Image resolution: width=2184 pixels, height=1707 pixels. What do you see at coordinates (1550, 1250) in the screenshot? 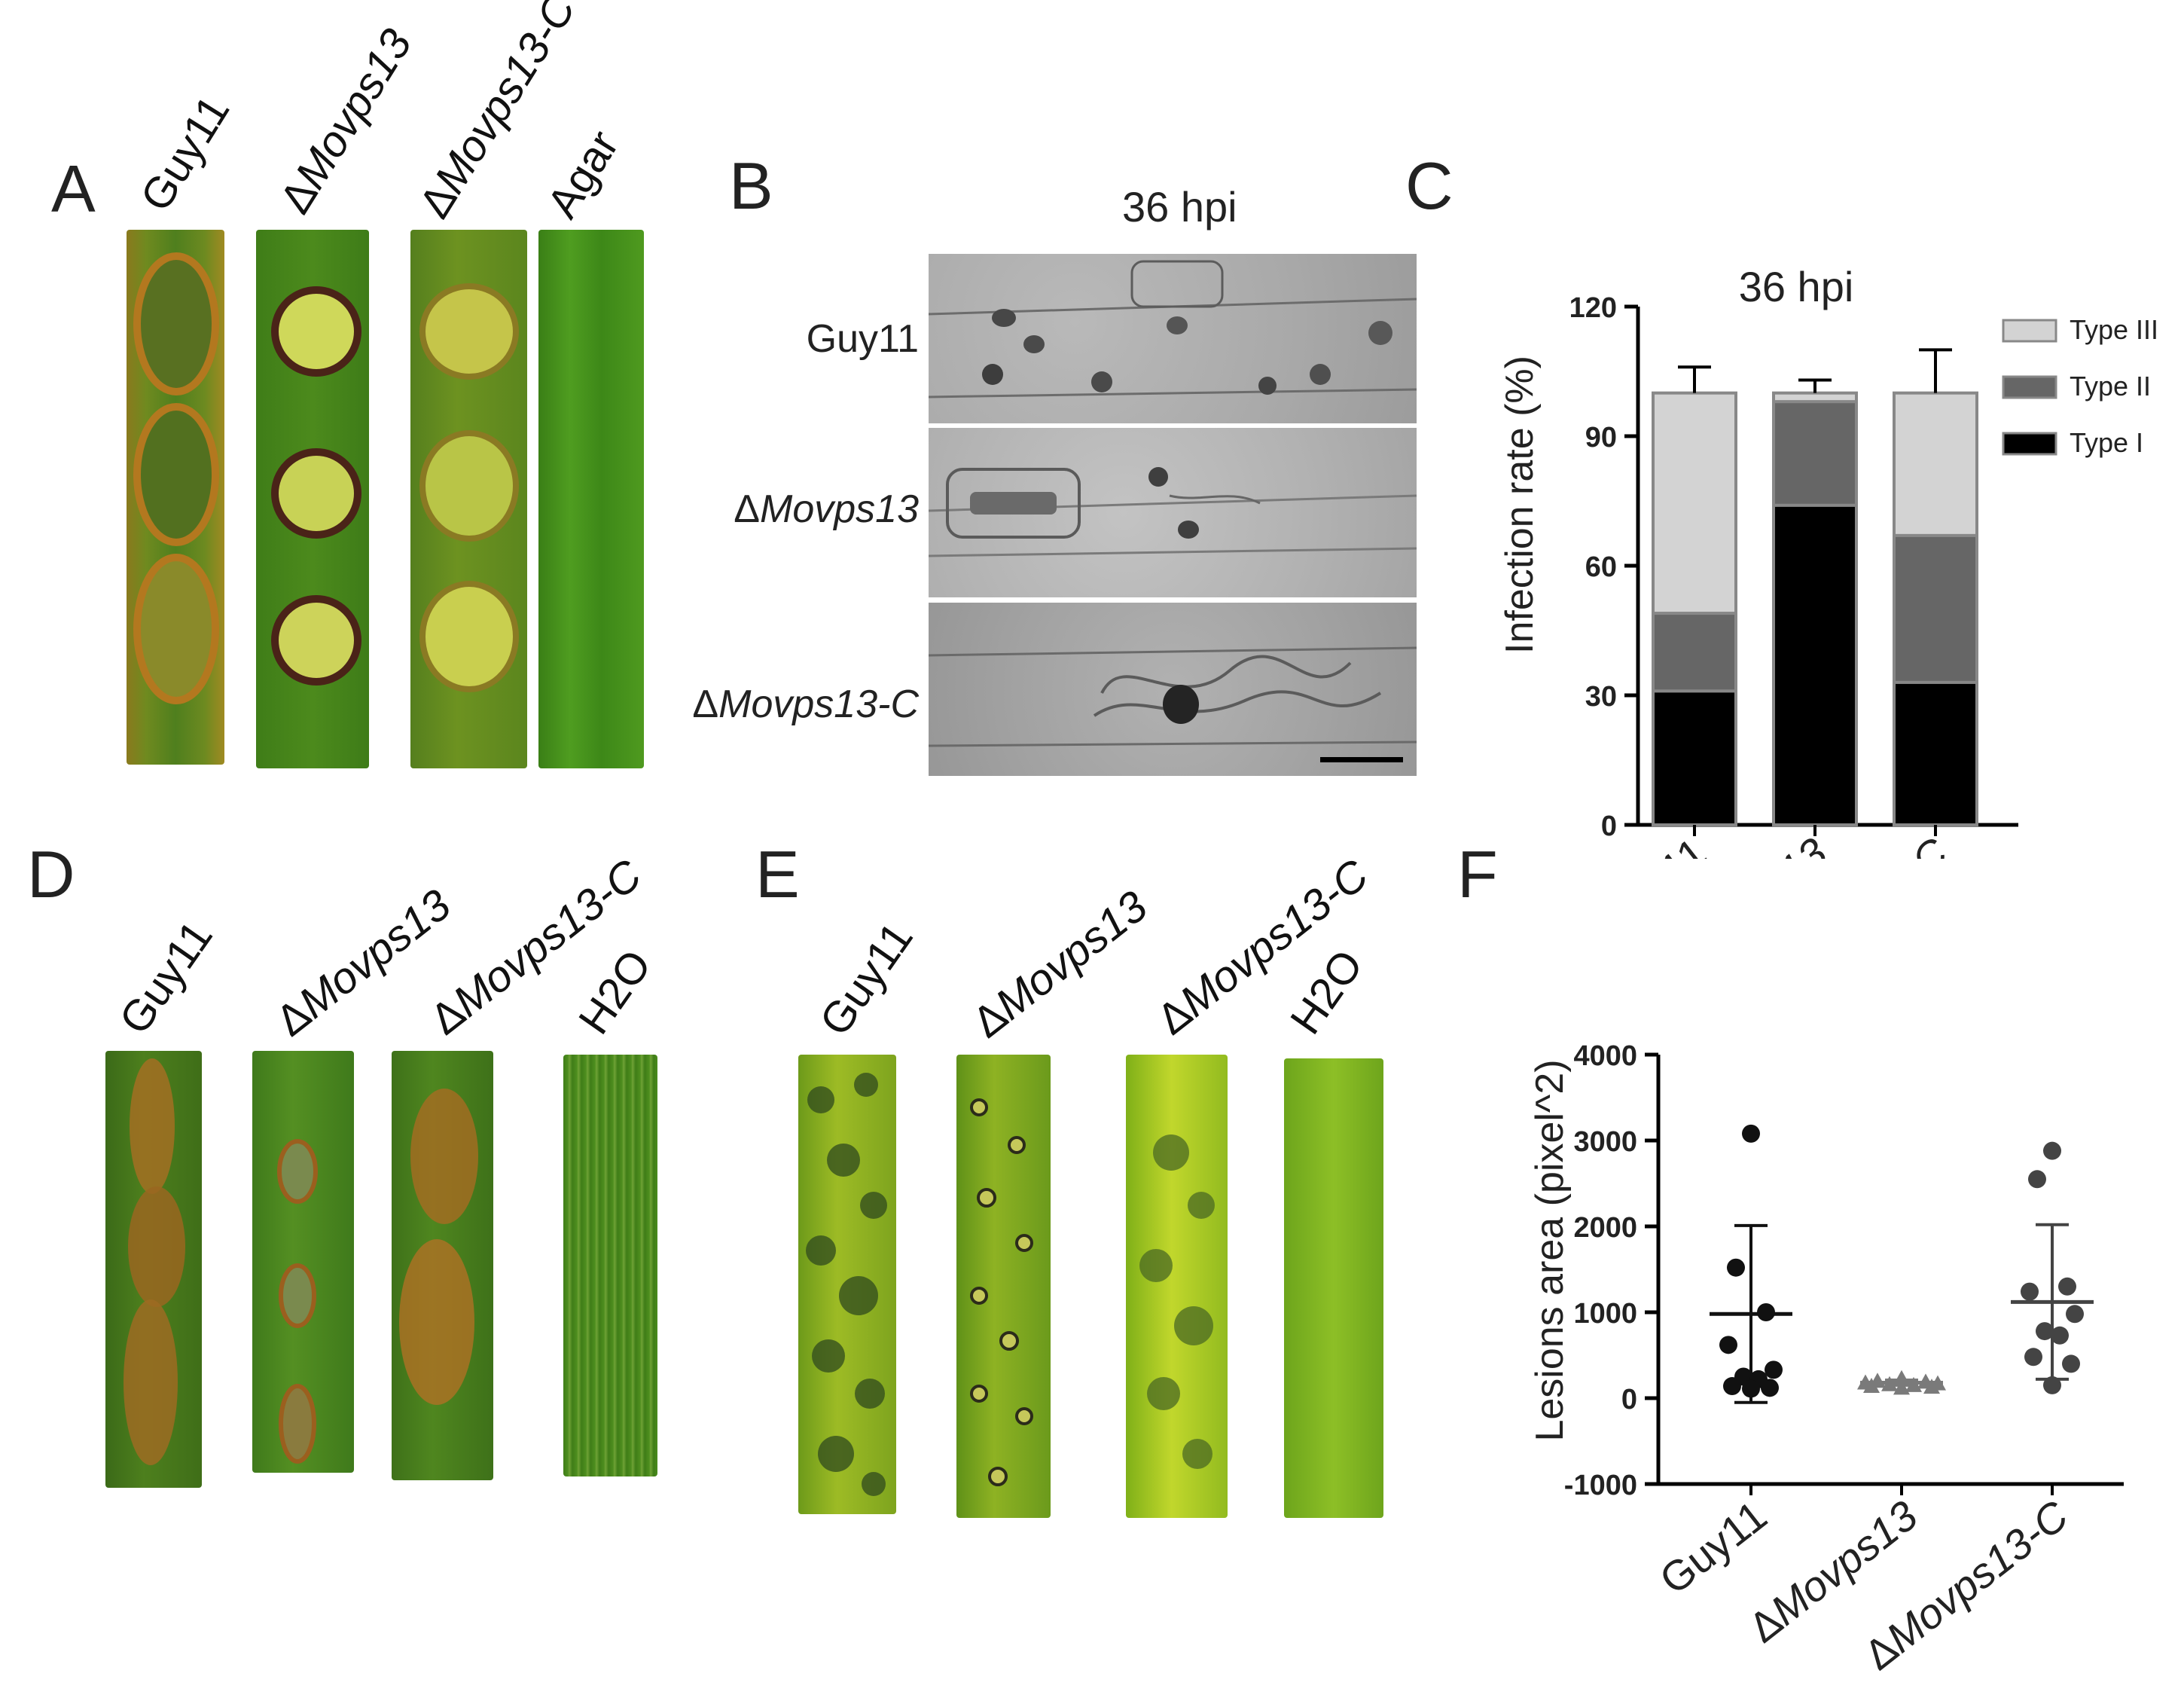
I see `panel-f-y-axis-label: Lesions area (pixel^2)` at bounding box center [1550, 1250].